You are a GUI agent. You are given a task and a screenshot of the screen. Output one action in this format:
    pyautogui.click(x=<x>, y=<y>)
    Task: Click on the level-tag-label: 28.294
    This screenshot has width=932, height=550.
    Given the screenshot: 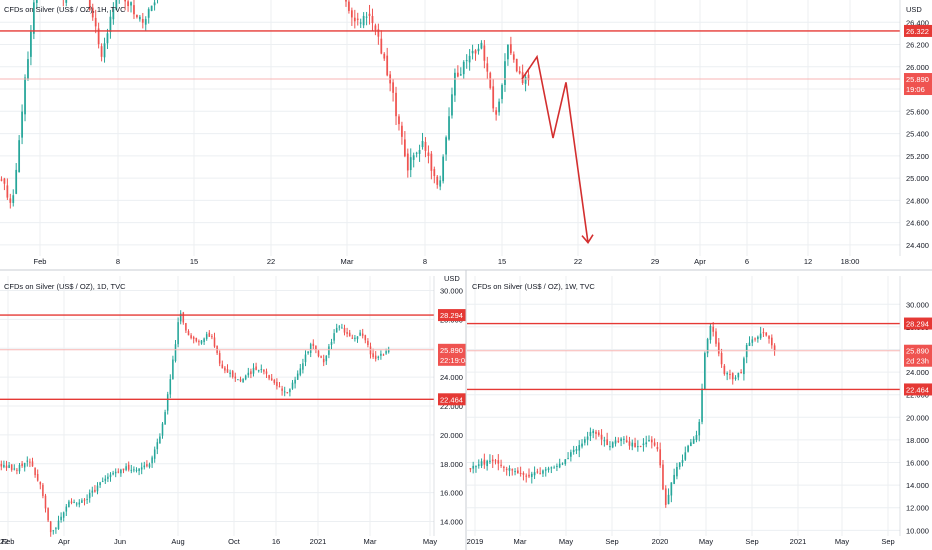 What is the action you would take?
    pyautogui.click(x=451, y=315)
    